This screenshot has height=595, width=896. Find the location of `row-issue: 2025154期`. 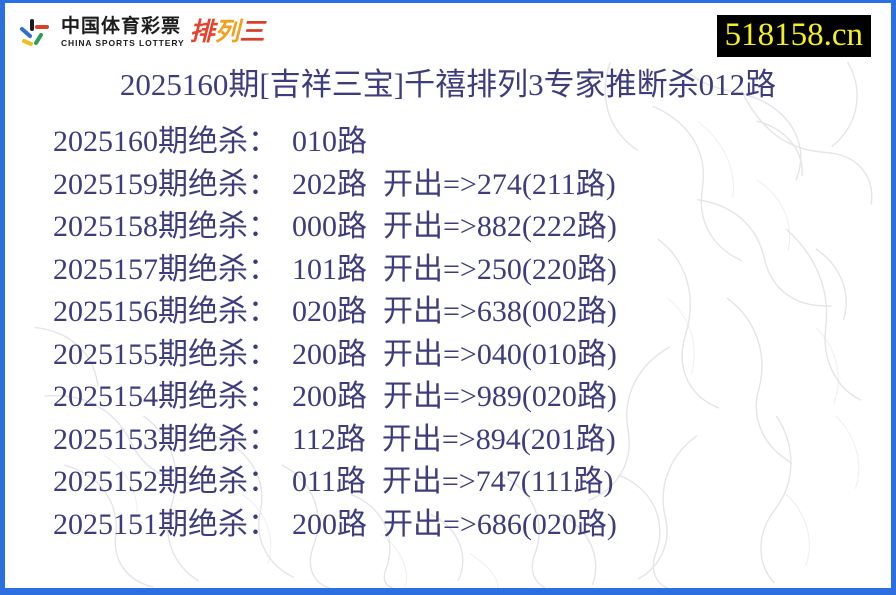

row-issue: 2025154期 is located at coordinates (120, 396).